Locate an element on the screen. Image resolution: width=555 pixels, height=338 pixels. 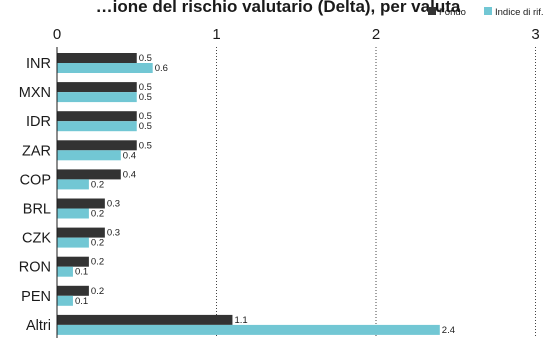
category-label: COP is located at coordinates (35, 180).